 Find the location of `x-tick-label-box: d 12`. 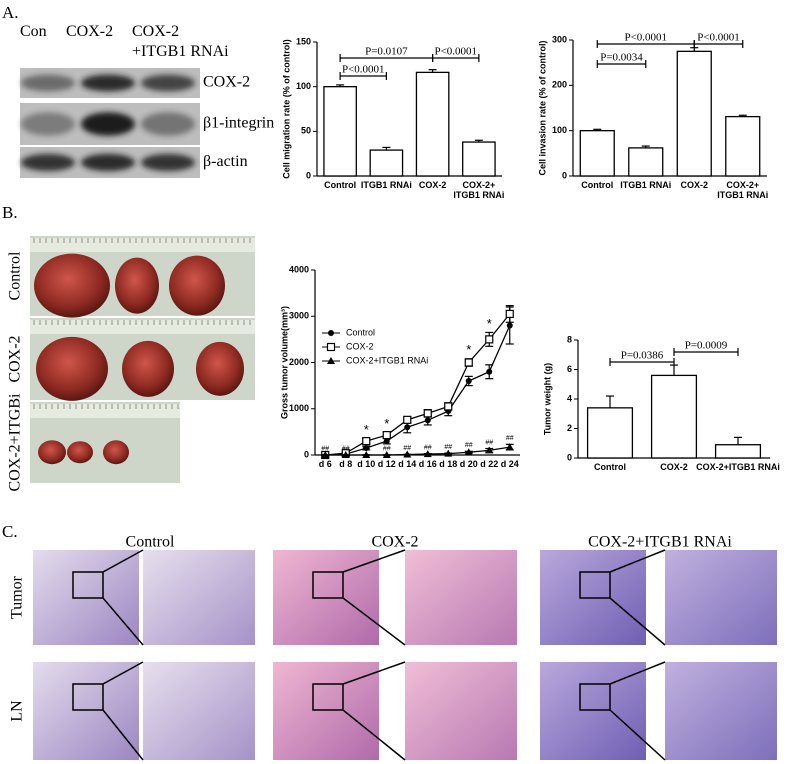

x-tick-label-box: d 12 is located at coordinates (386, 464).